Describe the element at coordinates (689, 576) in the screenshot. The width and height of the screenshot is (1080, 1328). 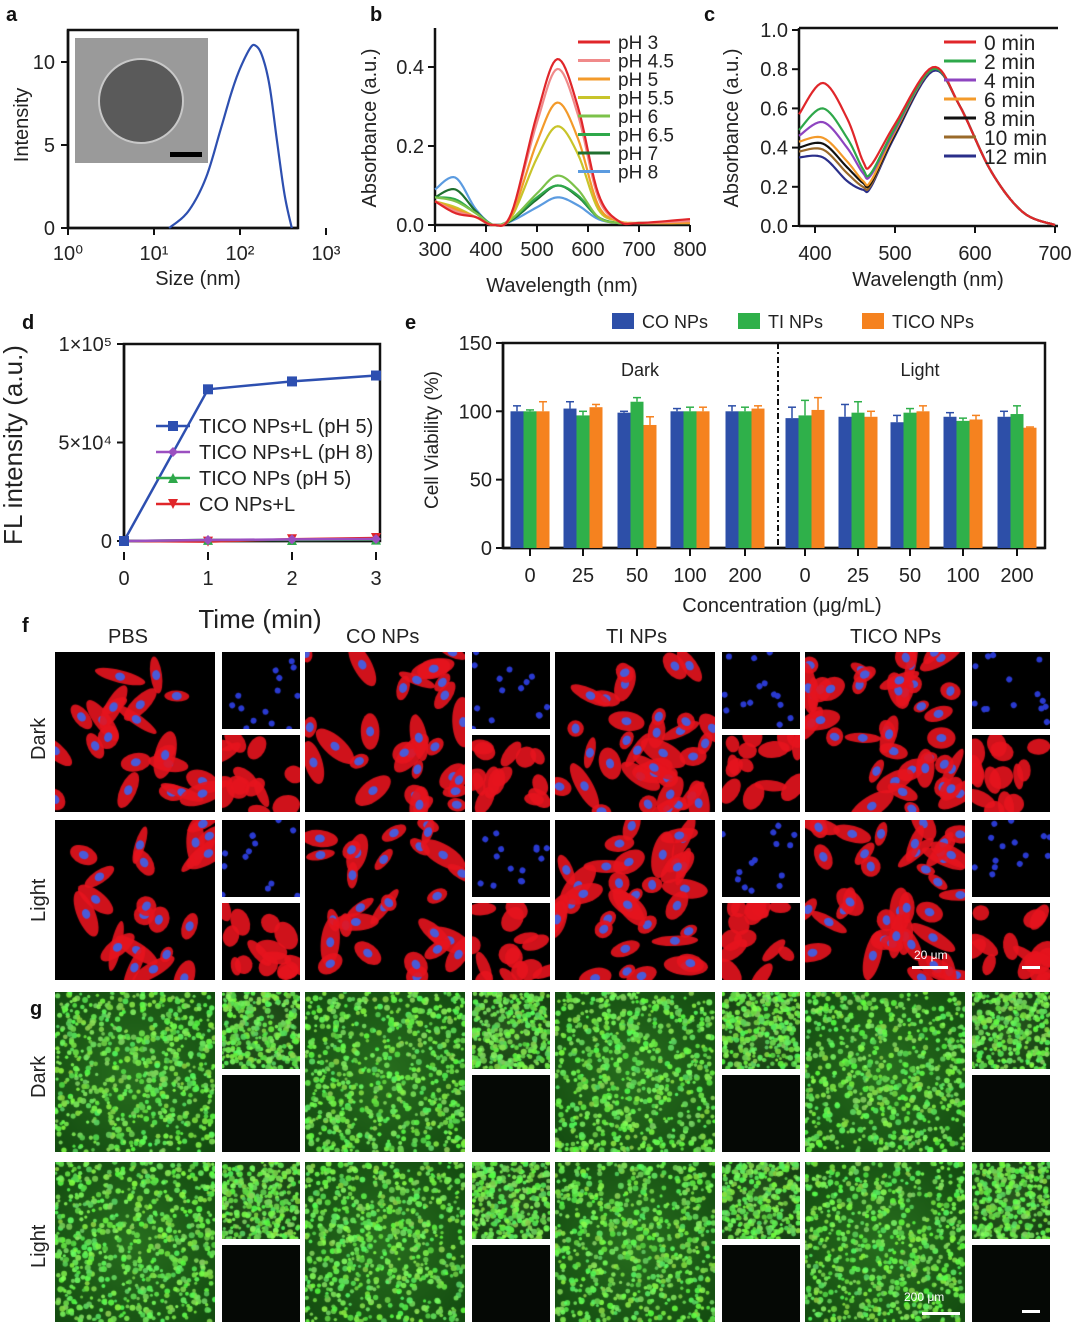
I see `tick-label-e-x: 100` at that location.